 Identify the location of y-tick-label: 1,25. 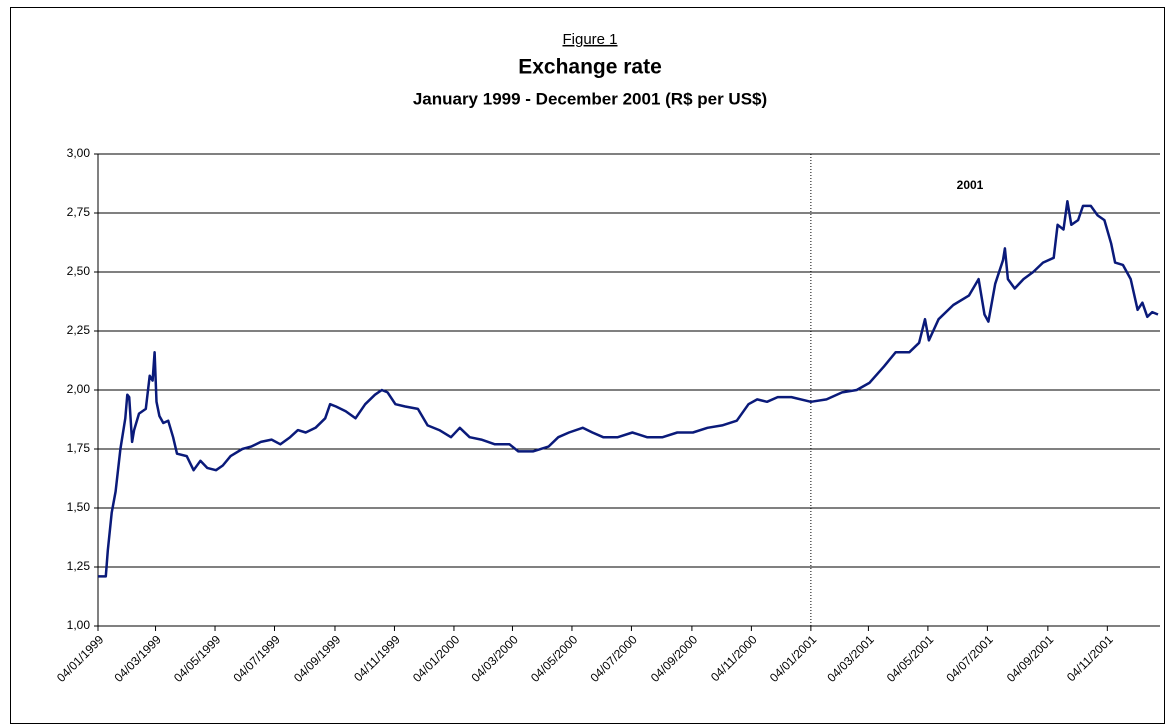
(79, 566).